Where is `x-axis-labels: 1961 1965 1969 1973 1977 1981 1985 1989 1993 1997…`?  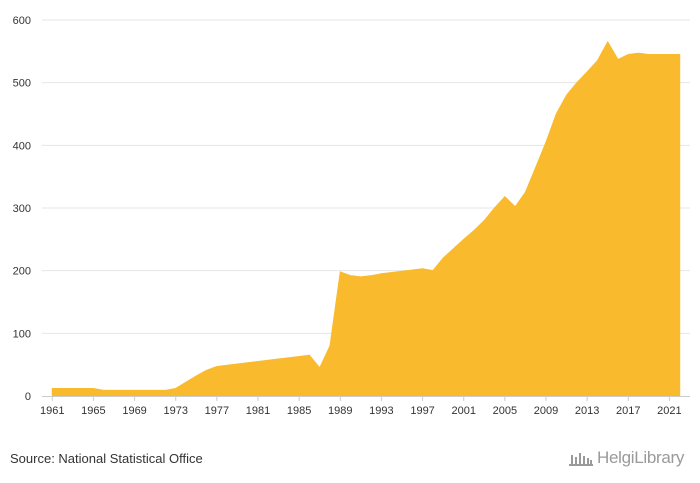
x-axis-labels: 1961 1965 1969 1973 1977 1981 1985 1989 1993 1997… is located at coordinates (361, 411).